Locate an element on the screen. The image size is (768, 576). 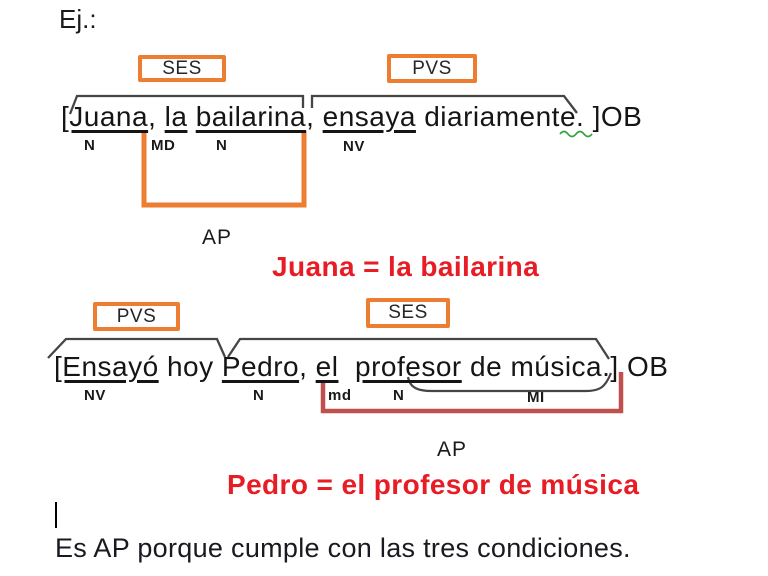
label-md-el: md is located at coordinates (340, 395).